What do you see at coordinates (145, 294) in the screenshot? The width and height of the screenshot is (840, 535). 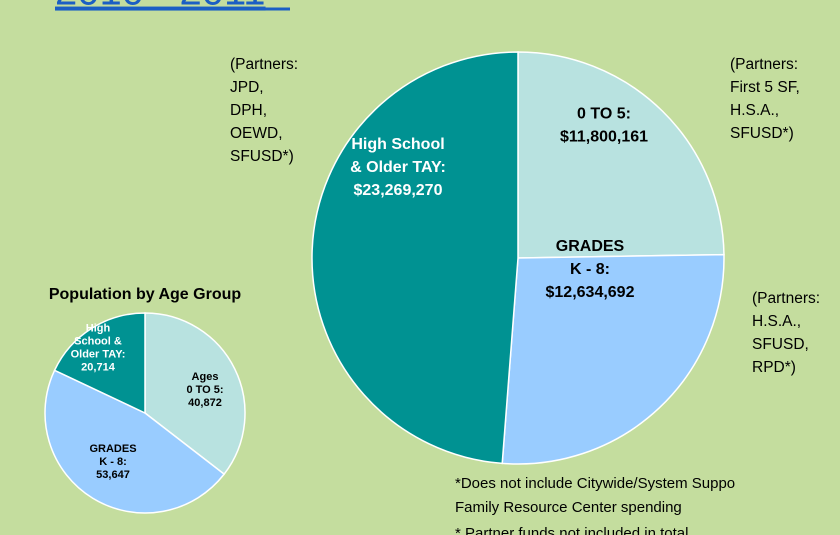 I see `chart-title: Population by Age Group` at bounding box center [145, 294].